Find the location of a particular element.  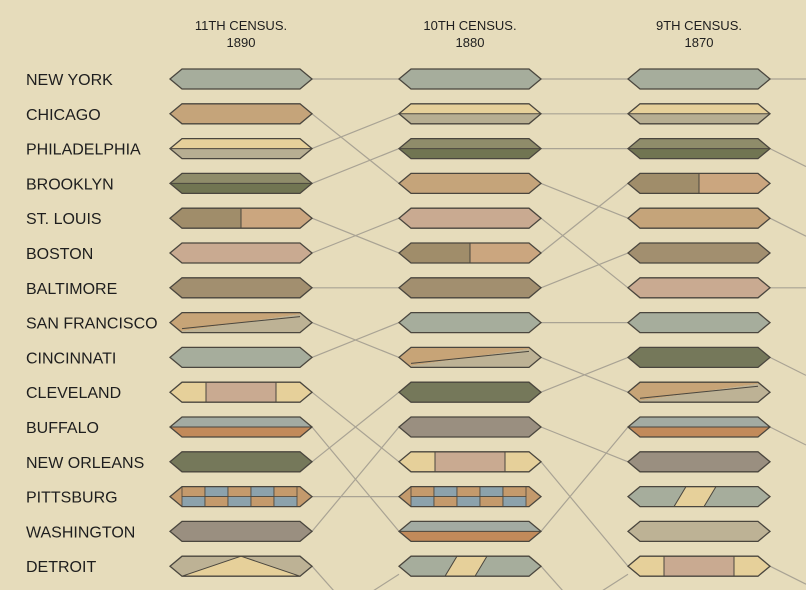

census-title-1880: 10TH CENSUS. is located at coordinates (469, 25).